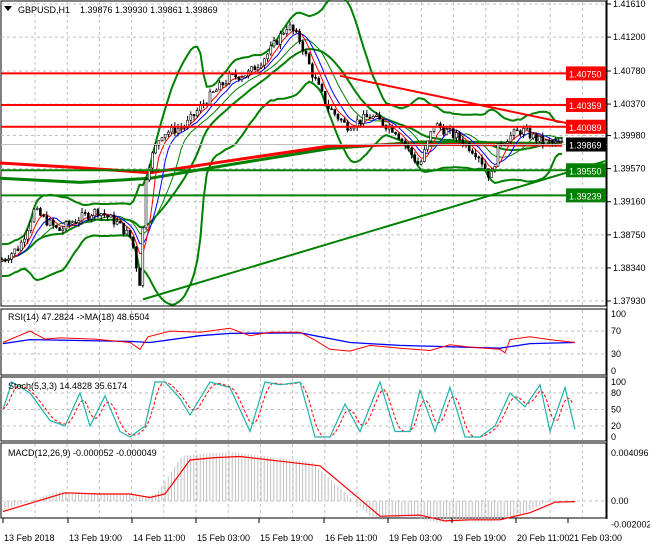 This screenshot has width=650, height=550. I want to click on rsi-tick-label: 30, so click(616, 354).